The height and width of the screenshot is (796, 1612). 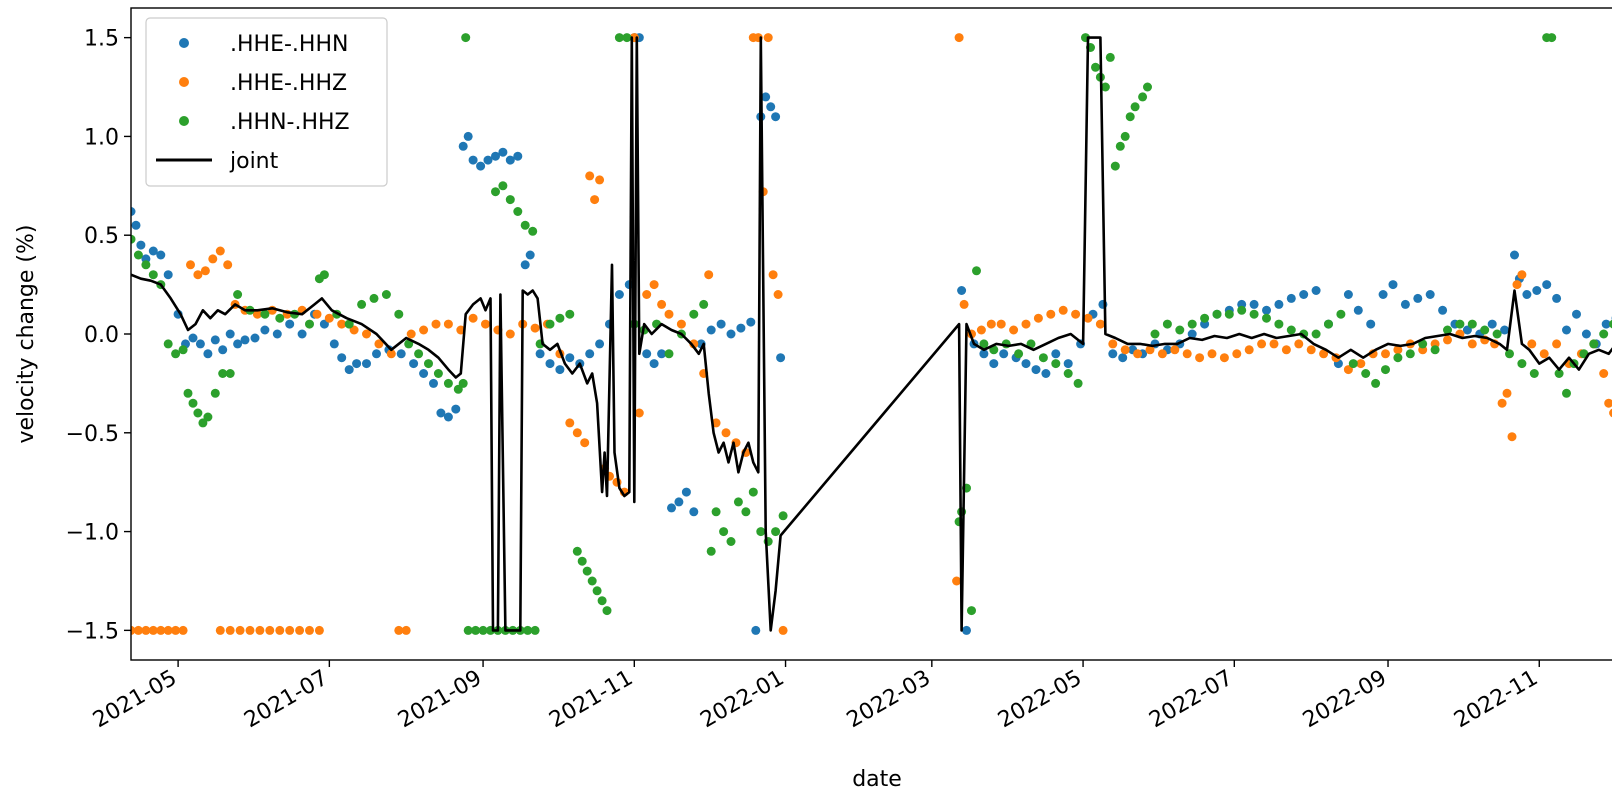 What do you see at coordinates (92, 631) in the screenshot?
I see `y-tick-label: −1.5` at bounding box center [92, 631].